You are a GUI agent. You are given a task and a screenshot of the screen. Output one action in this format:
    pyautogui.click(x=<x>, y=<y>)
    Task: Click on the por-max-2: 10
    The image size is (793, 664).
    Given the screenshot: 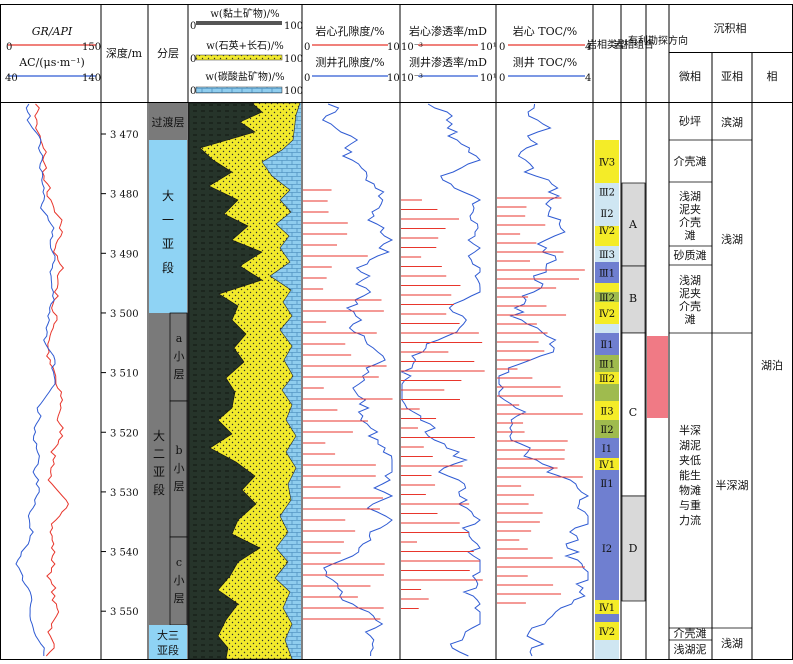 What is the action you would take?
    pyautogui.click(x=393, y=78)
    